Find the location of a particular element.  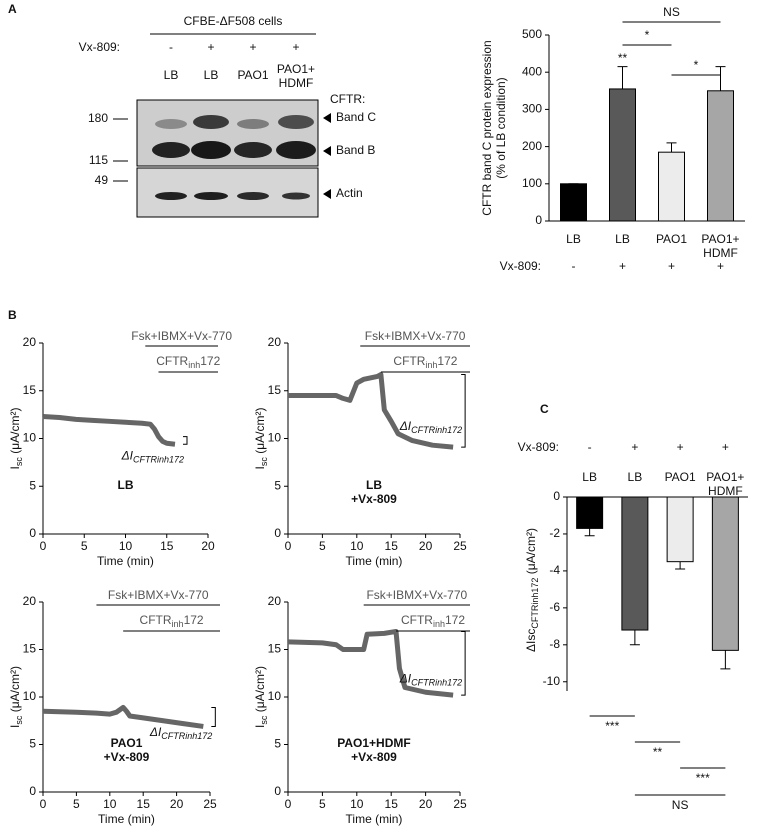

lane-label: LB is located at coordinates (171, 75).